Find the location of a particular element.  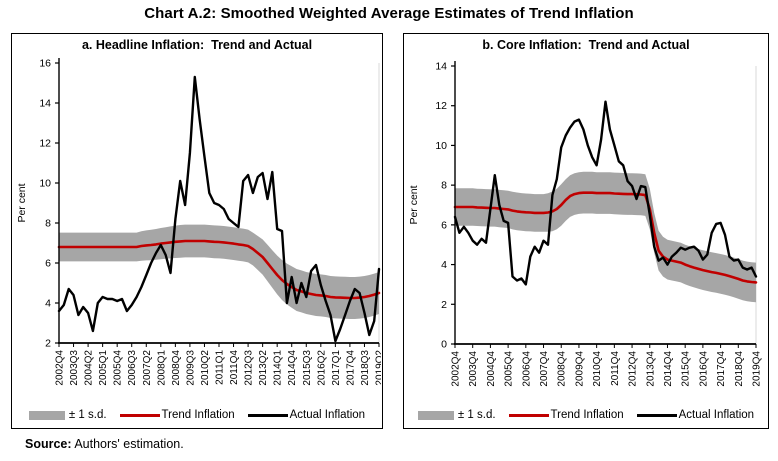

svg-text: 2015Q3 is located at coordinates (307, 368).